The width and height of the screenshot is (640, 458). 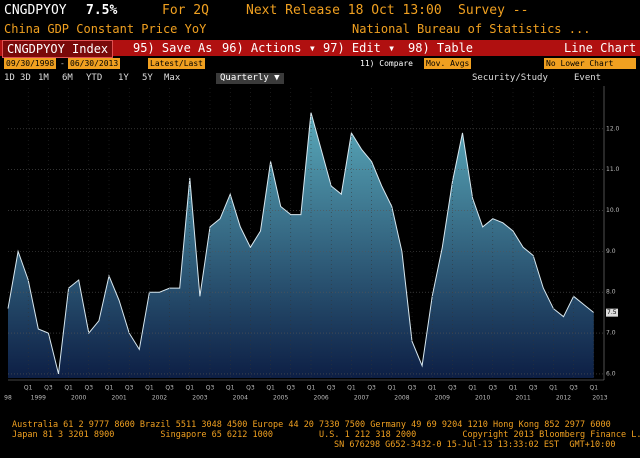 I want to click on x-year-label: 2002, so click(x=159, y=398).